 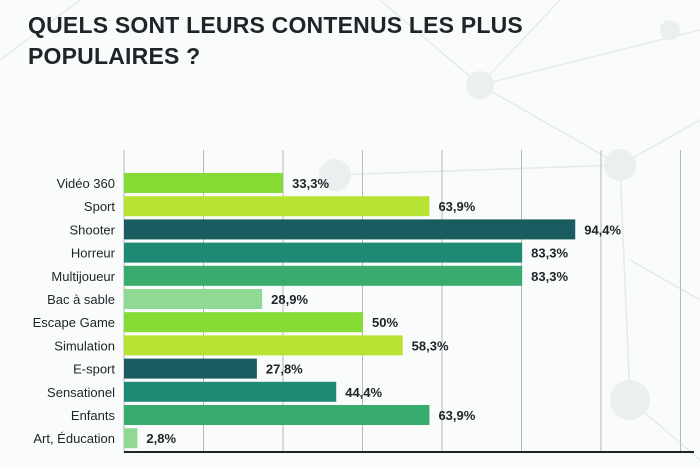 What do you see at coordinates (284, 369) in the screenshot?
I see `data-label: 27,8%` at bounding box center [284, 369].